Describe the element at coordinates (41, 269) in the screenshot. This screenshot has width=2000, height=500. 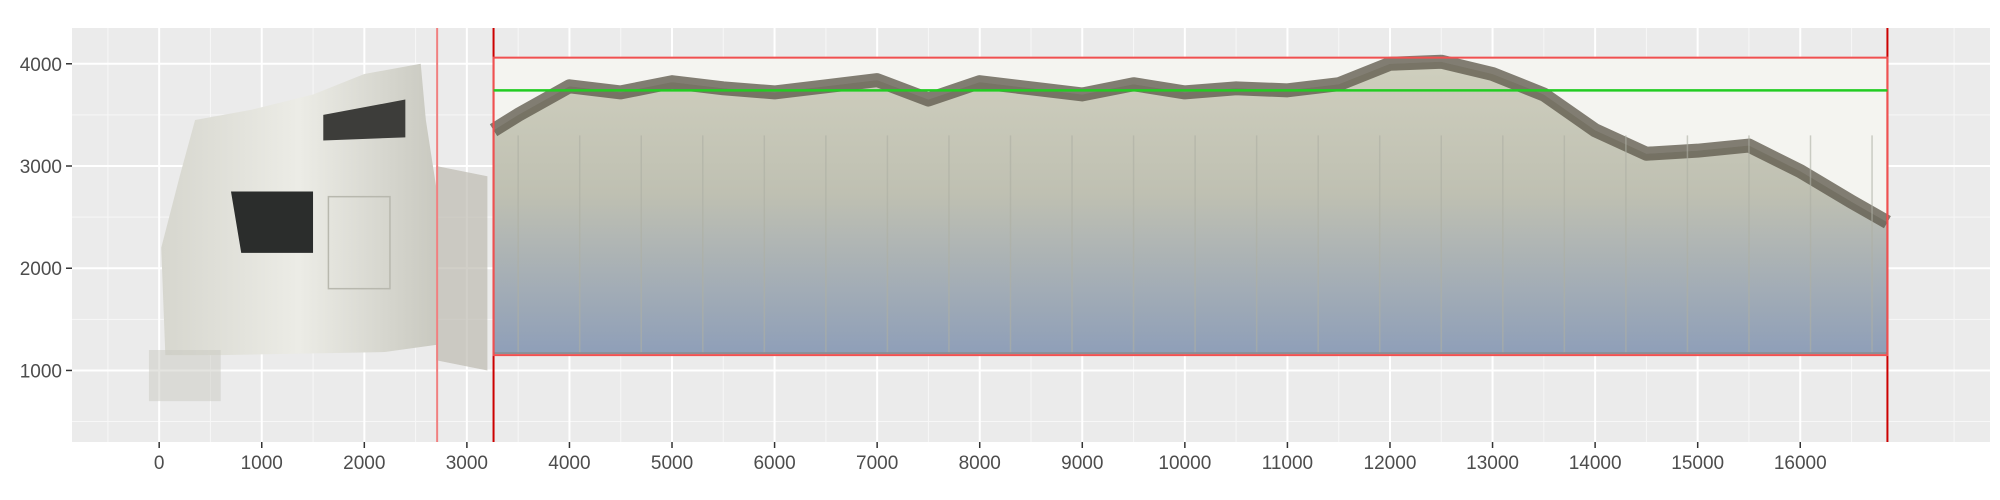
I see `y-tick-label: 2000` at that location.